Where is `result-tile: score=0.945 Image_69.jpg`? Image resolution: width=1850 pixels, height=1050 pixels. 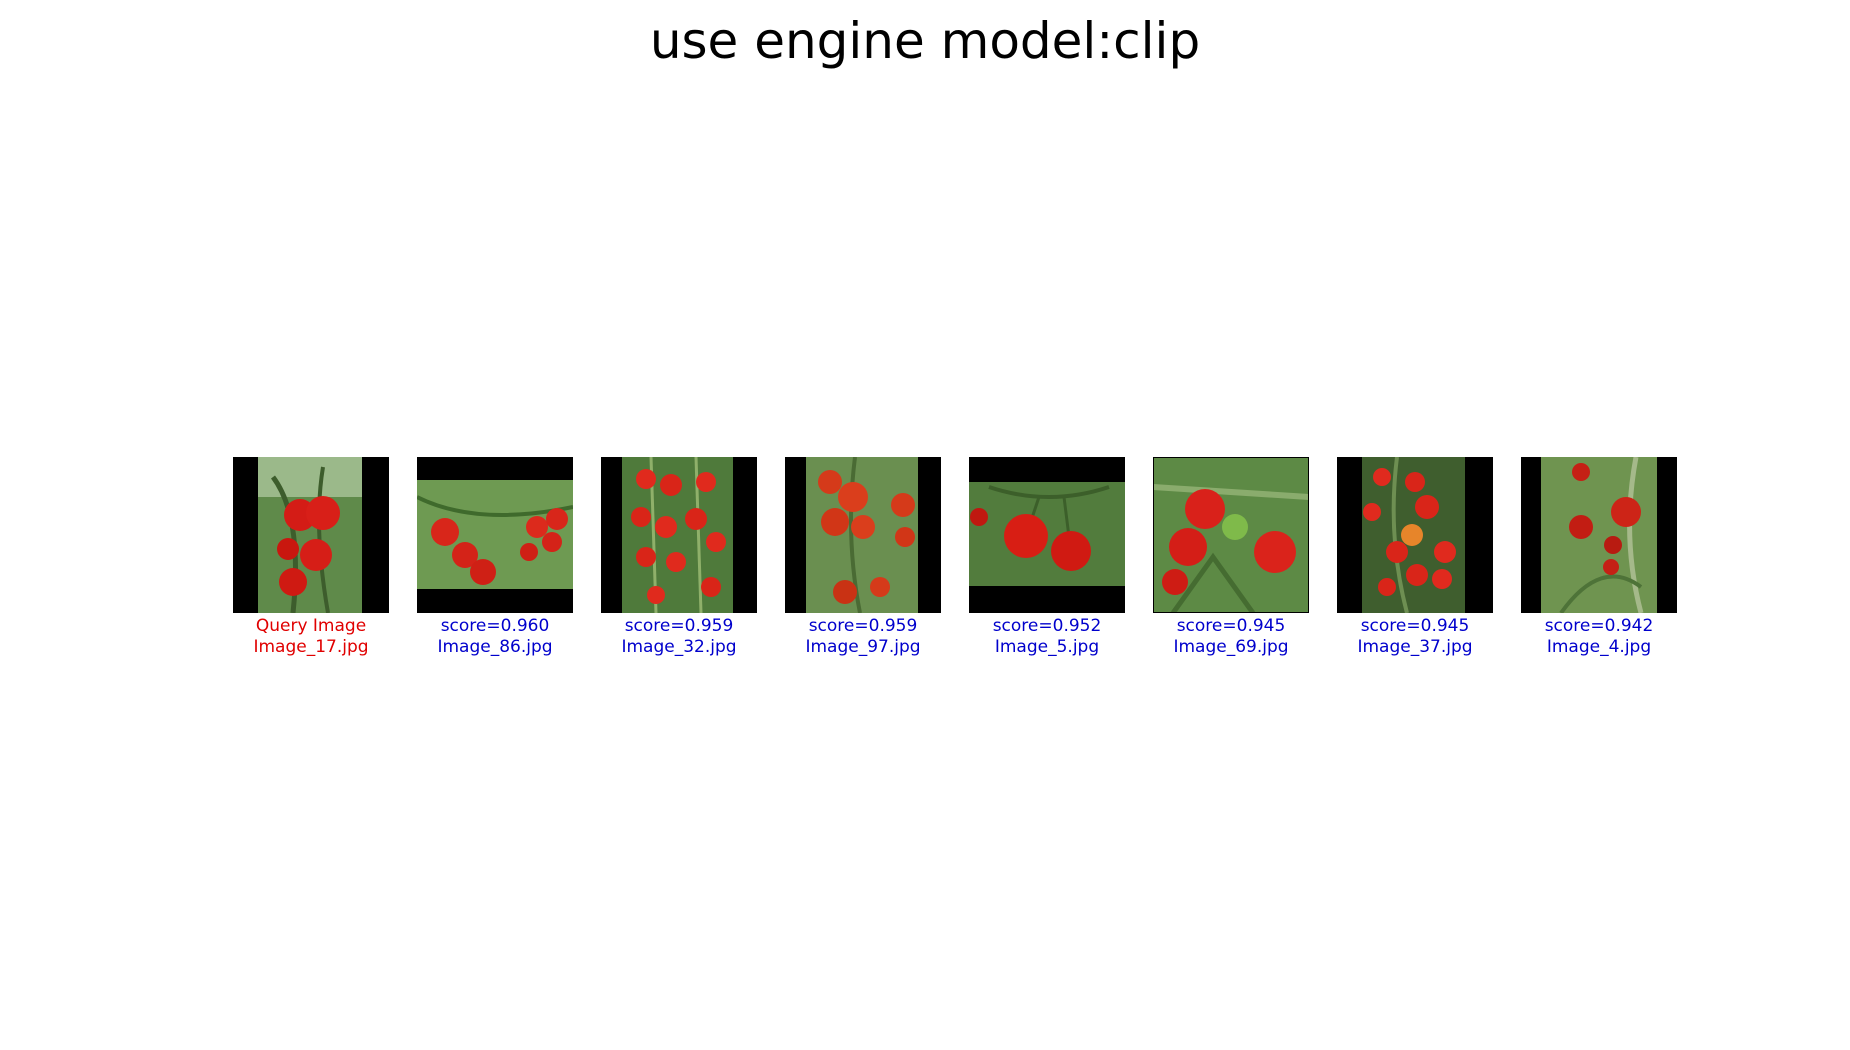
result-tile: score=0.945 Image_69.jpg is located at coordinates (1231, 557).